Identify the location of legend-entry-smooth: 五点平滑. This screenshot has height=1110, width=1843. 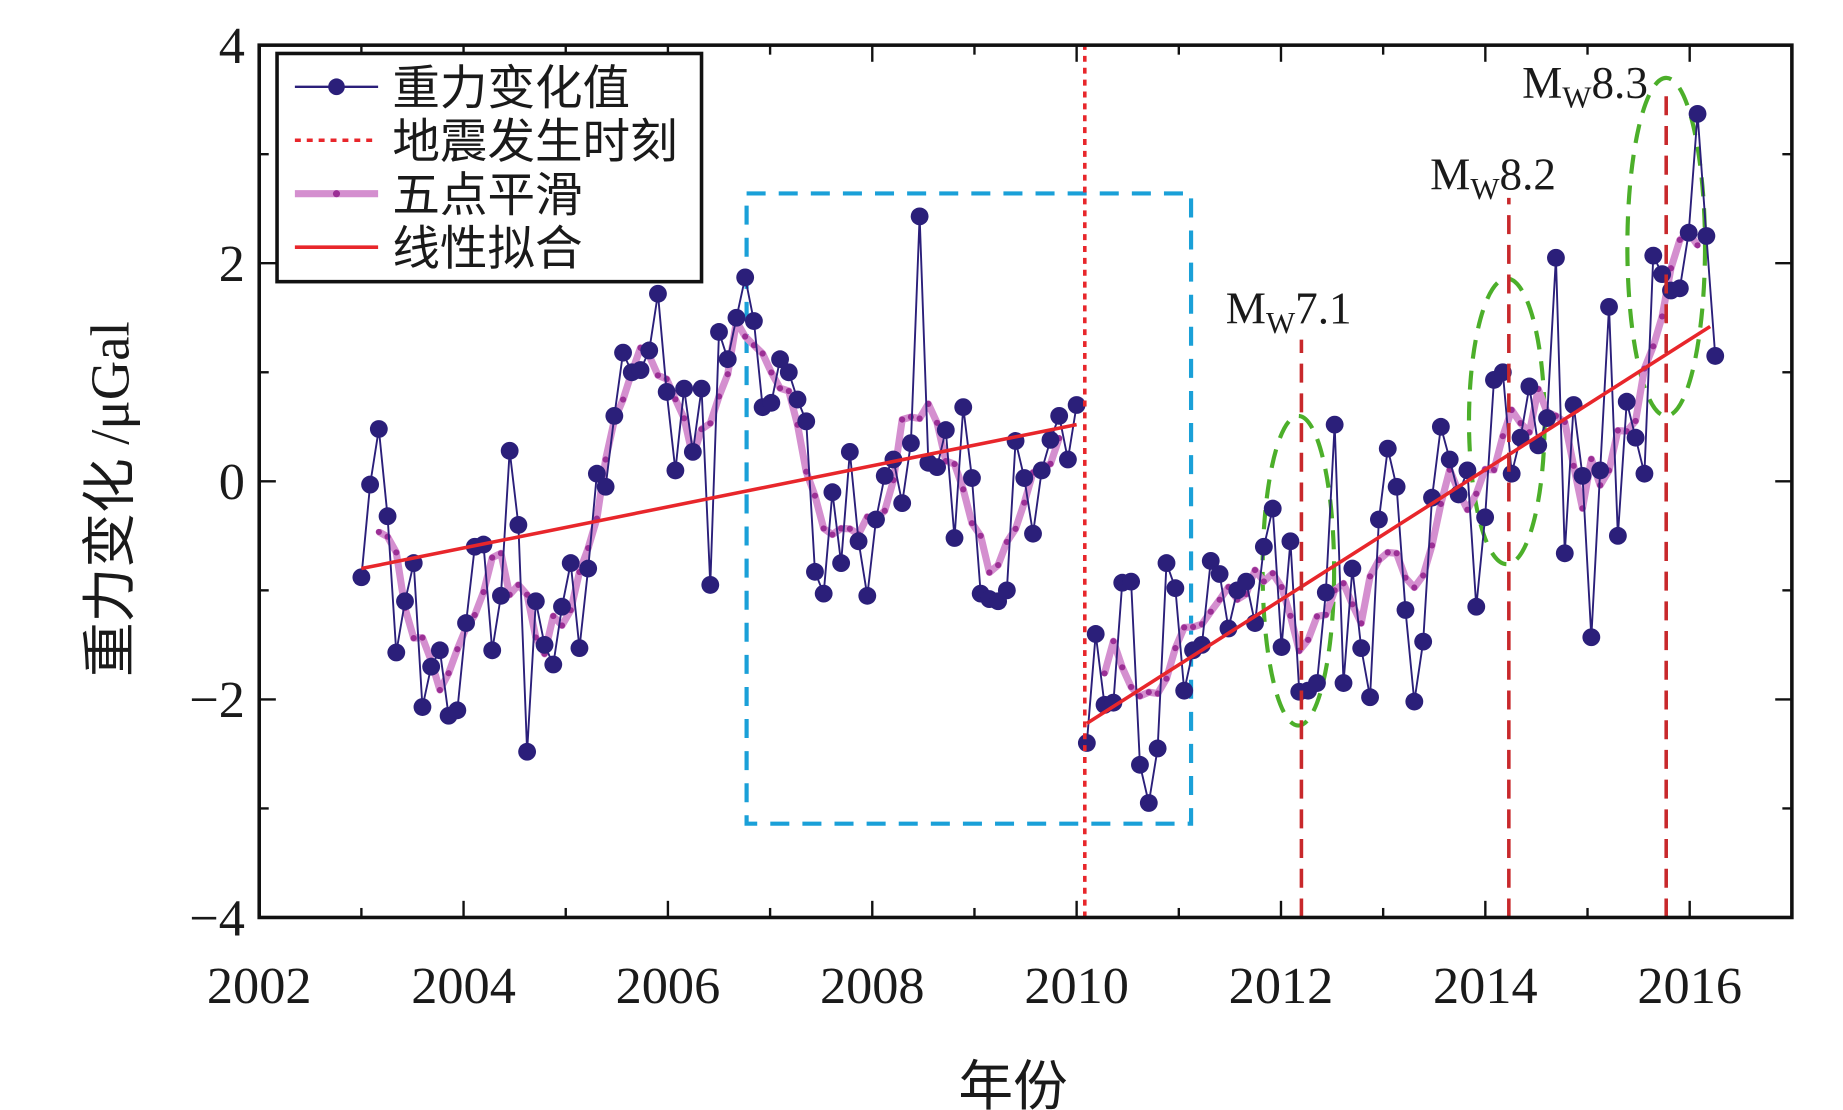
(487, 197).